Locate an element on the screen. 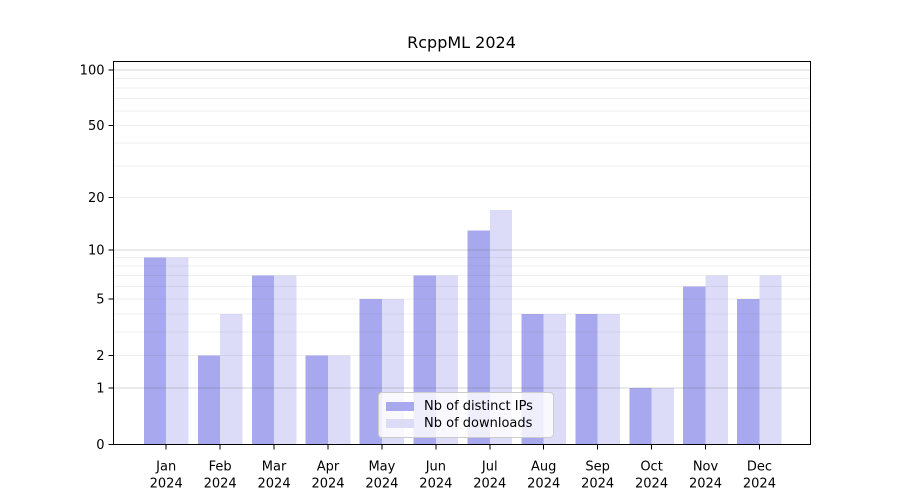 This screenshot has height=500, width=900. bar-distinct-ips-nov is located at coordinates (694, 365).